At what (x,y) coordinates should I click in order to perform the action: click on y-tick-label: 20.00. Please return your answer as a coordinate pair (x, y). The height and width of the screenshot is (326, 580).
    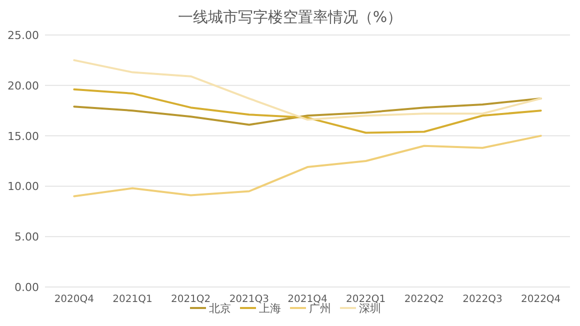
    Looking at the image, I should click on (23, 85).